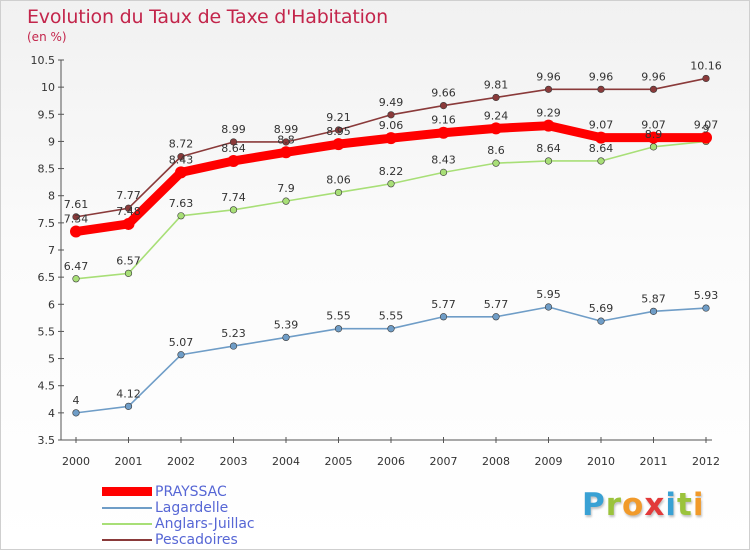 The image size is (750, 550). I want to click on data-label-lagardelle: 5.39, so click(286, 324).